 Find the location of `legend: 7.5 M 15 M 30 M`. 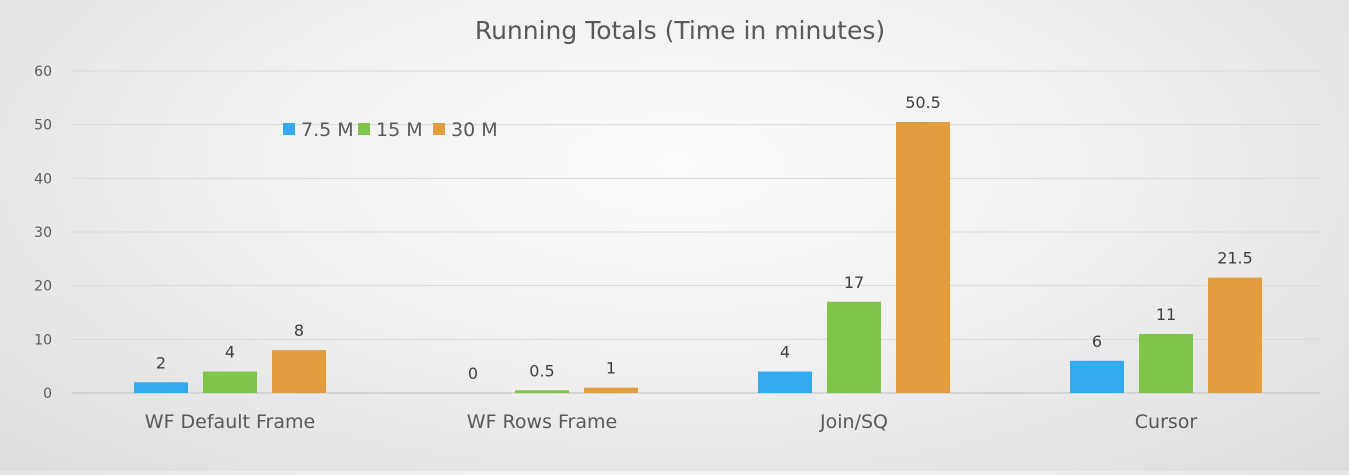

legend: 7.5 M 15 M 30 M is located at coordinates (390, 130).